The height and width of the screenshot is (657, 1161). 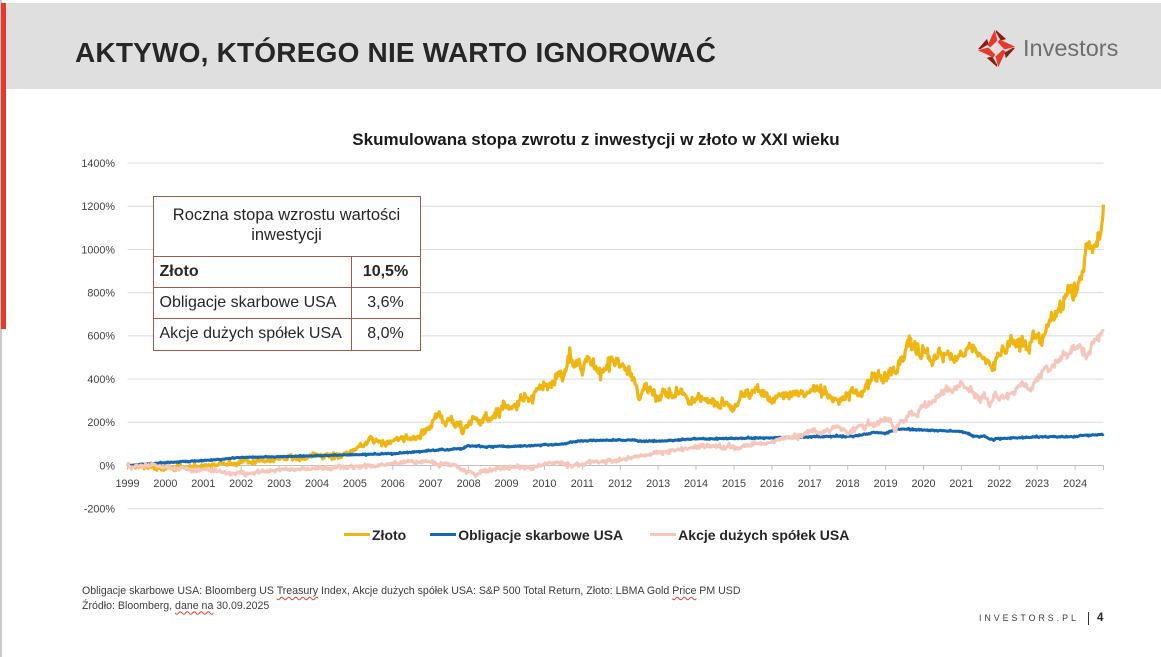 I want to click on svg-text: 2000, so click(x=165, y=484).